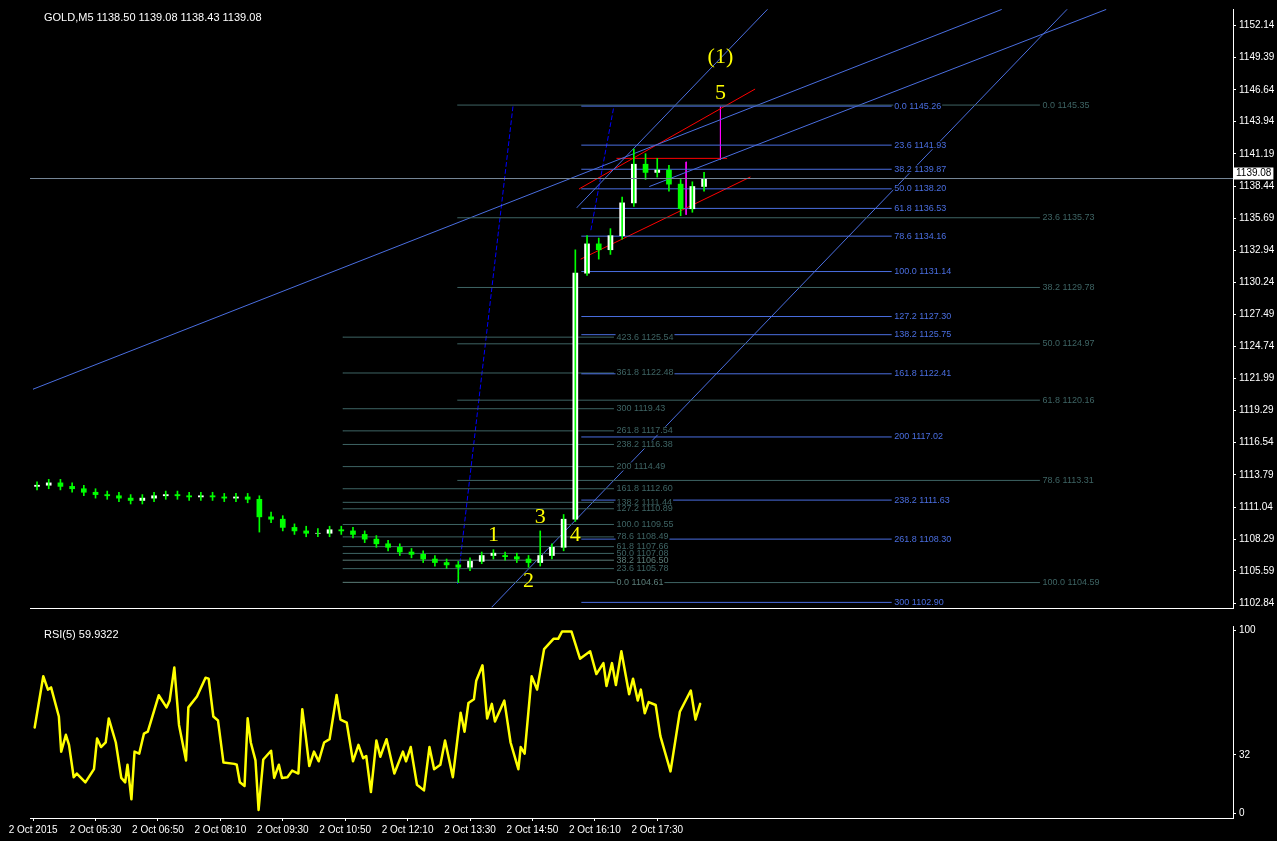 The width and height of the screenshot is (1277, 841). I want to click on x-tick-label: 2 Oct 12:10, so click(407, 829).